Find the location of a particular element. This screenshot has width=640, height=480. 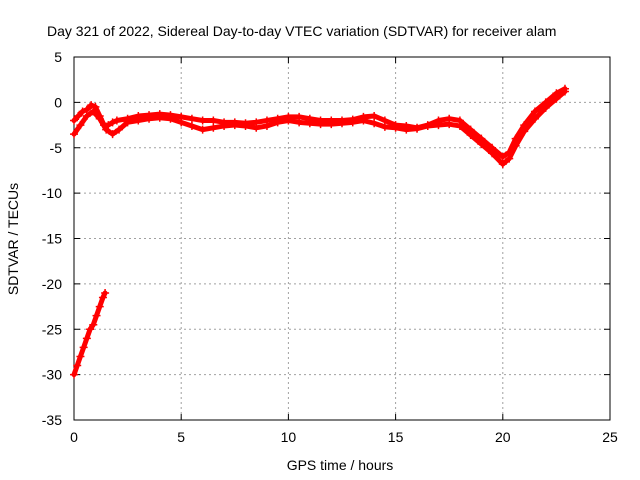

y-axis-label: SDTVAR / TECUs is located at coordinates (13, 239).